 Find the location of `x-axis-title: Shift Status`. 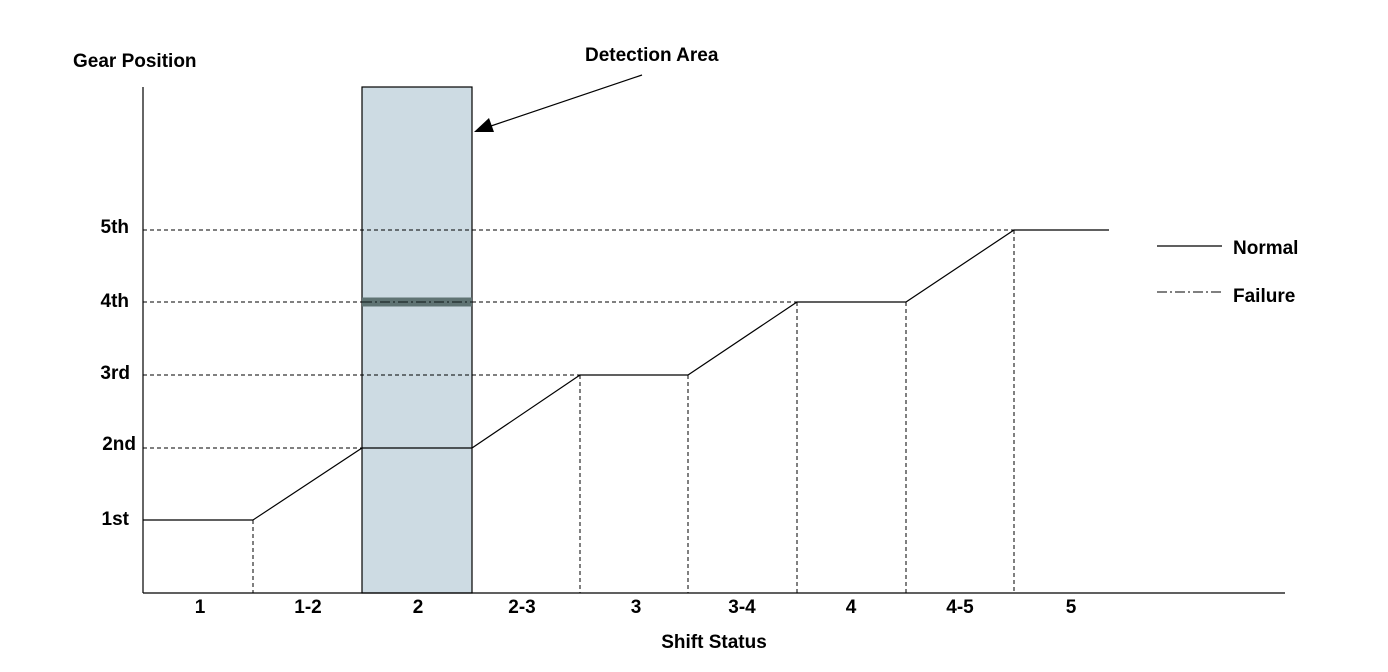

x-axis-title: Shift Status is located at coordinates (714, 642).